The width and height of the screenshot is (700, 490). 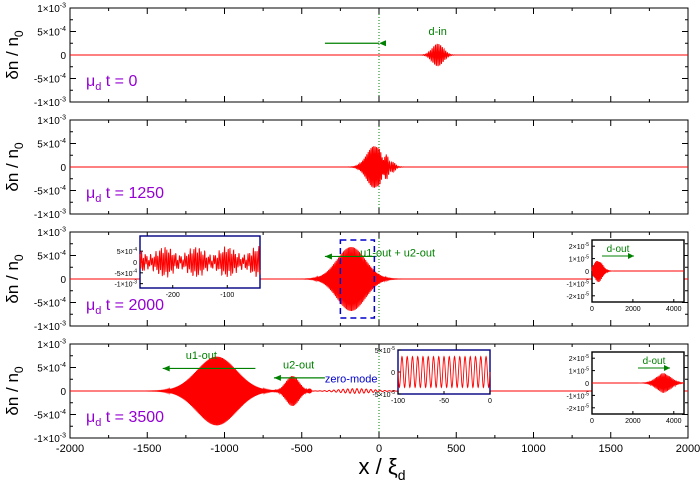 I want to click on inset-y-tick-label: 5×10⁻⁴, so click(x=127, y=251).